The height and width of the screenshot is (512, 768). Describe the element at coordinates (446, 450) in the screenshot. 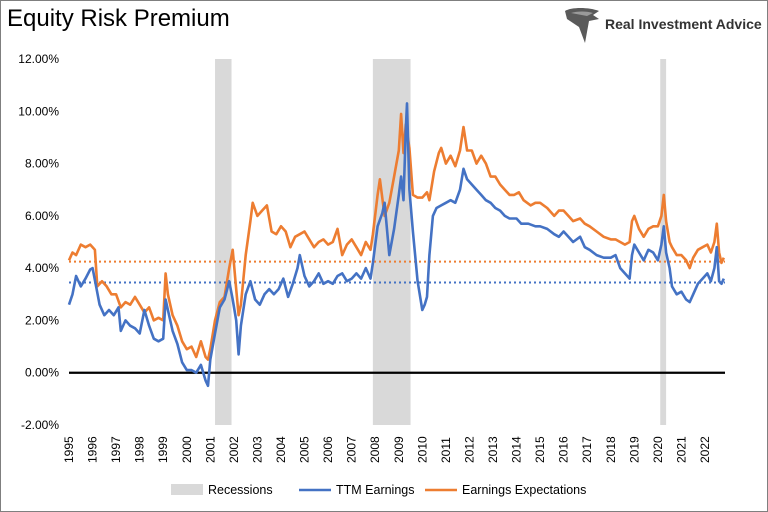

I see `x-tick-label: 2011` at that location.